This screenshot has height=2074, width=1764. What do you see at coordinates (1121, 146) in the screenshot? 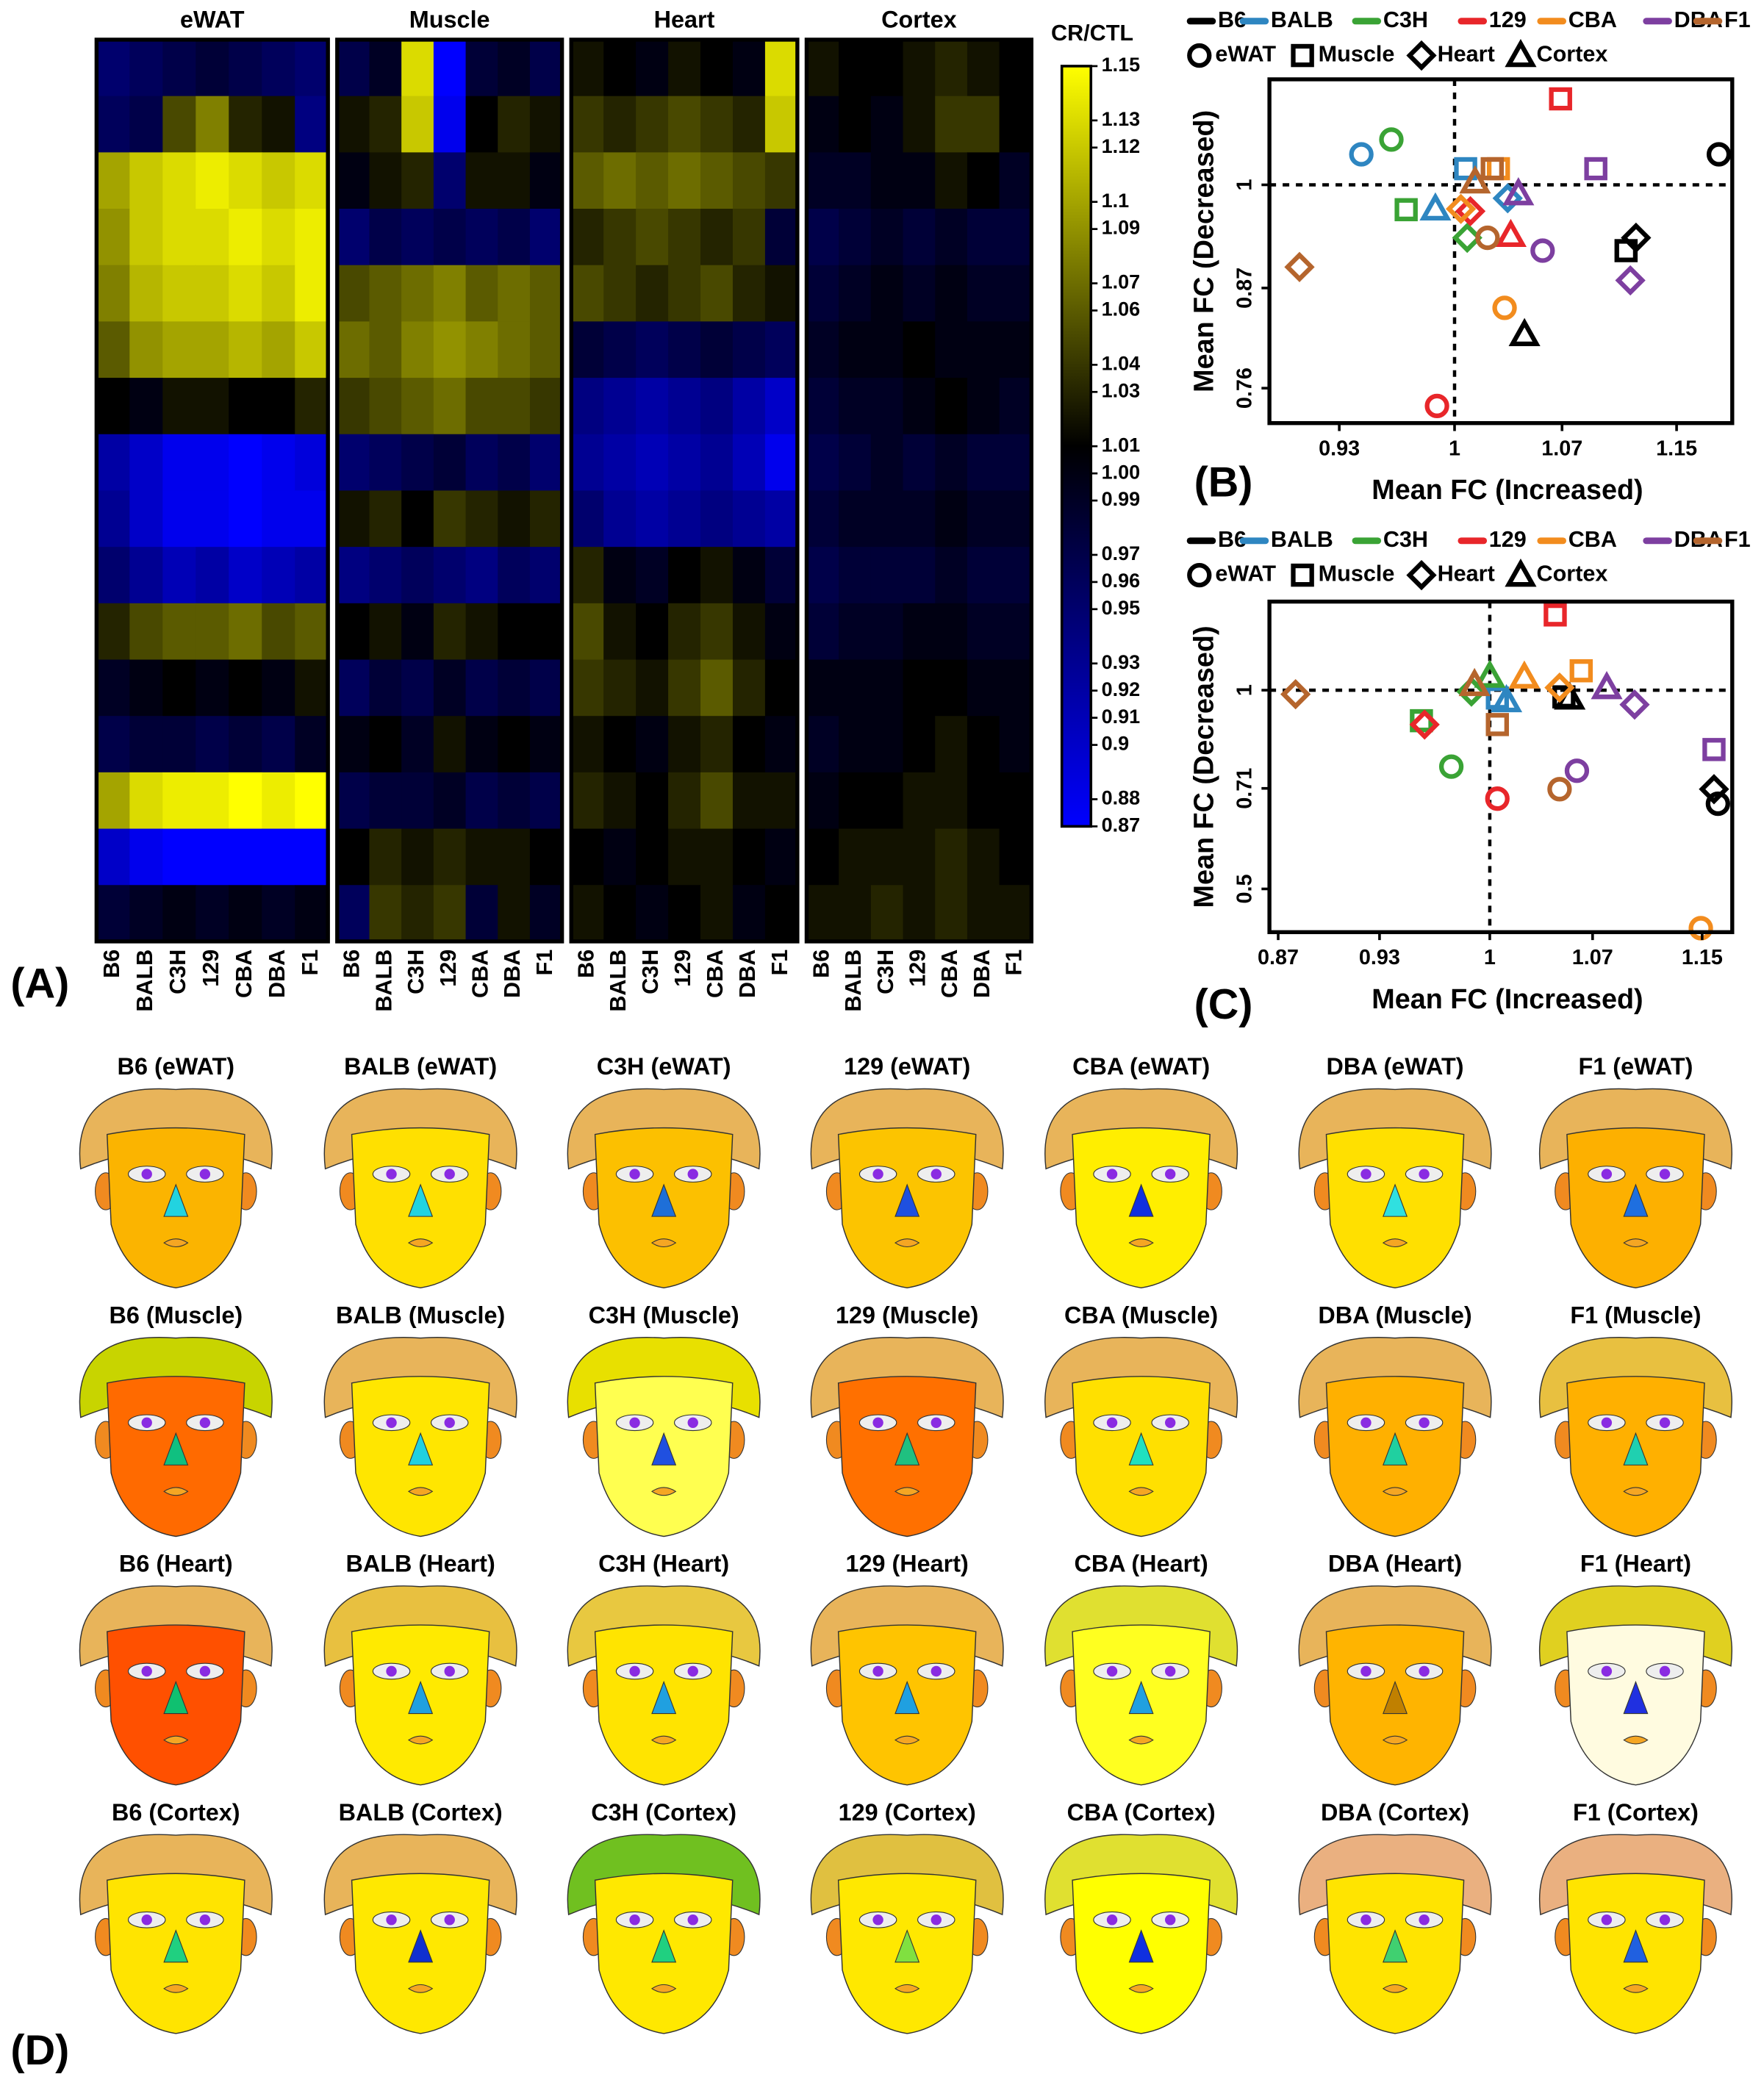
I see `colorbar-tick-label: 1.12` at bounding box center [1121, 146].